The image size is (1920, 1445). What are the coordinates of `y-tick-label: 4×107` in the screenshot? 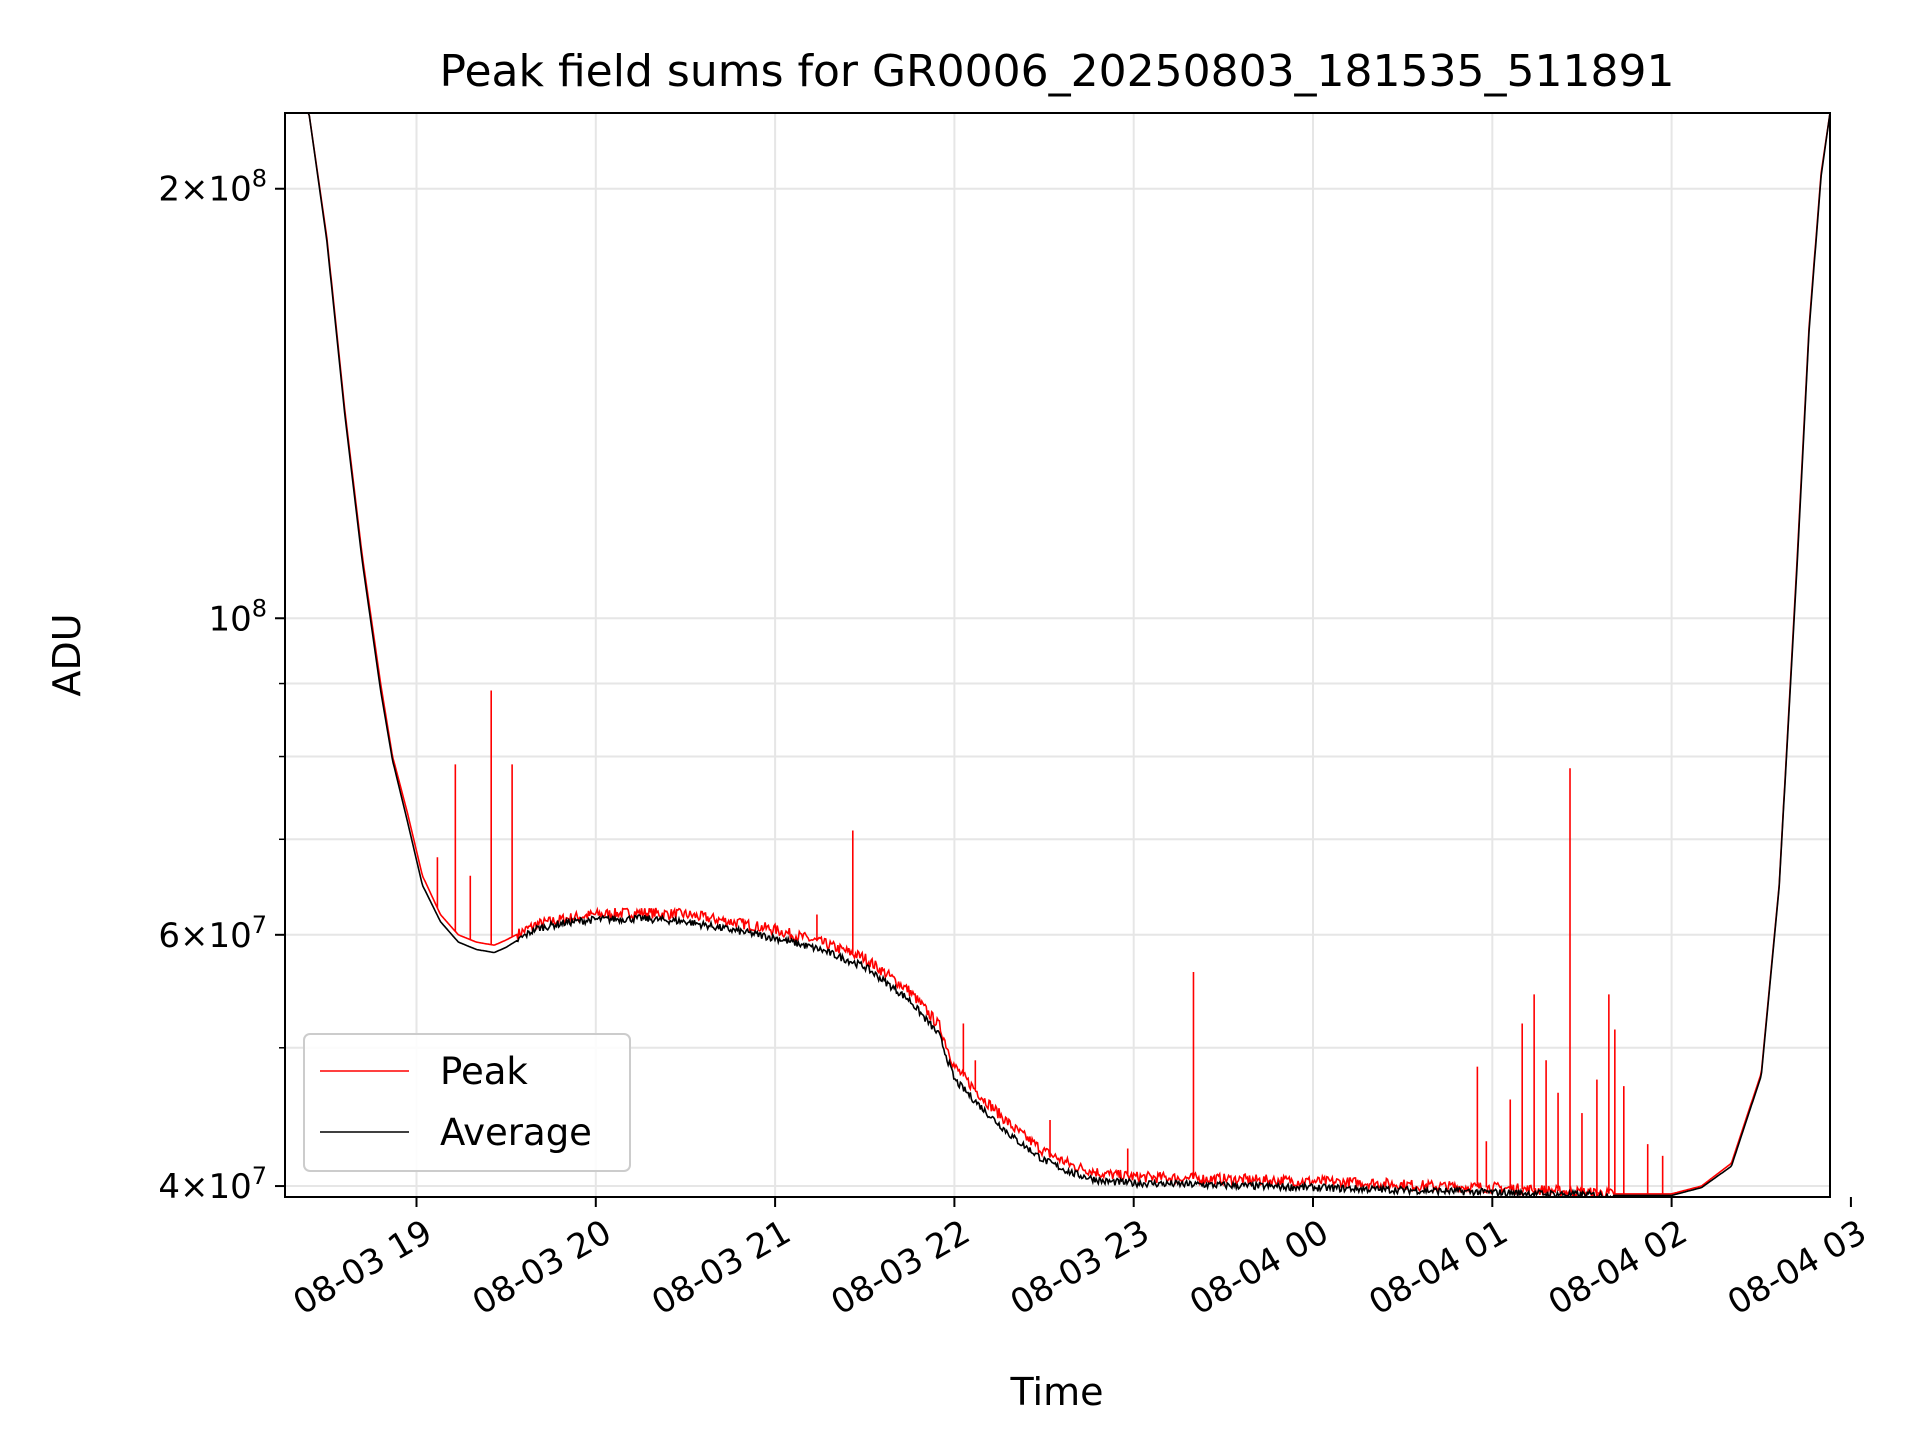 It's located at (212, 1184).